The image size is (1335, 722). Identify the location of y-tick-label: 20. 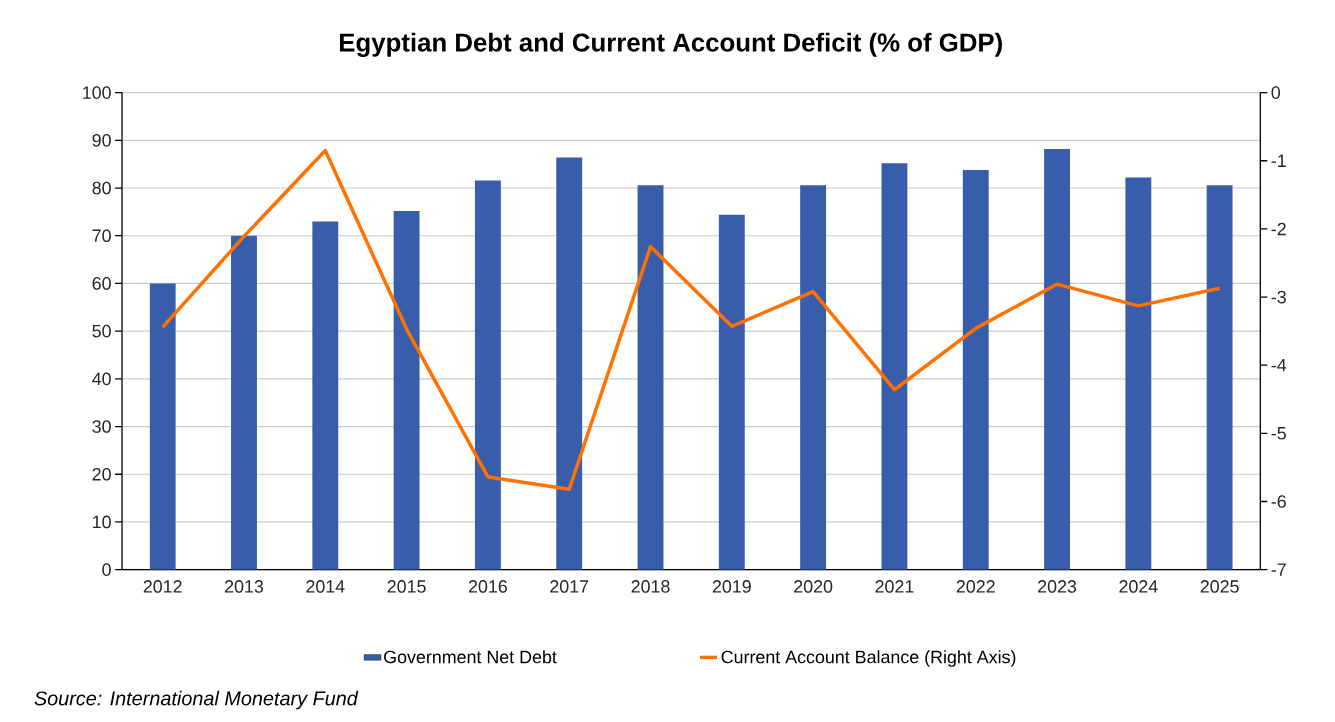
(101, 474).